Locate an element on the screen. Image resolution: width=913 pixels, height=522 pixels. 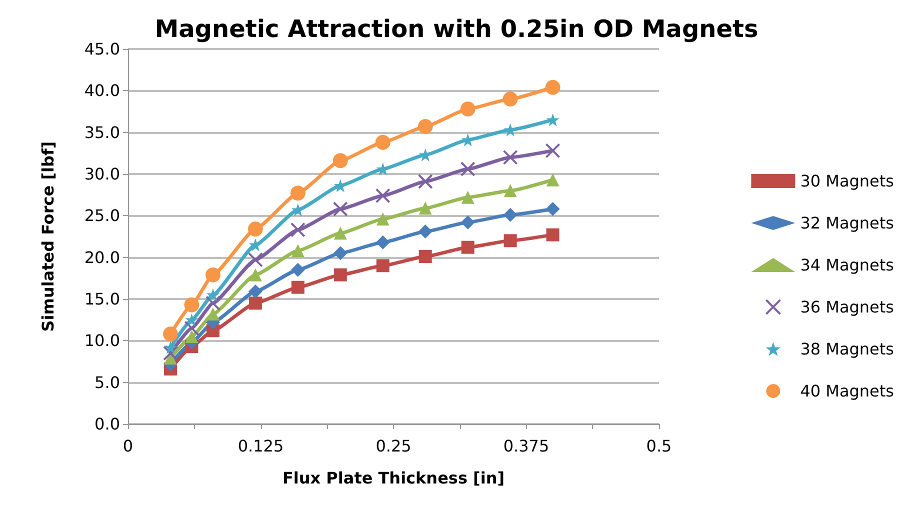
legend-label: 34 Magnets is located at coordinates (847, 265).